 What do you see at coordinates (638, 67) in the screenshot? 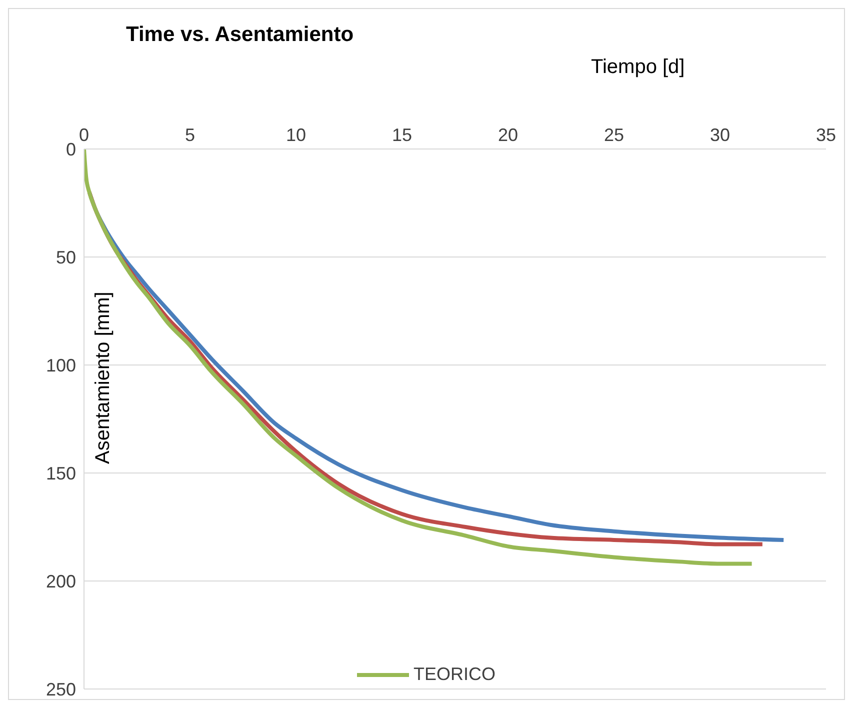
I see `x-axis-title: Tiempo [d]` at bounding box center [638, 67].